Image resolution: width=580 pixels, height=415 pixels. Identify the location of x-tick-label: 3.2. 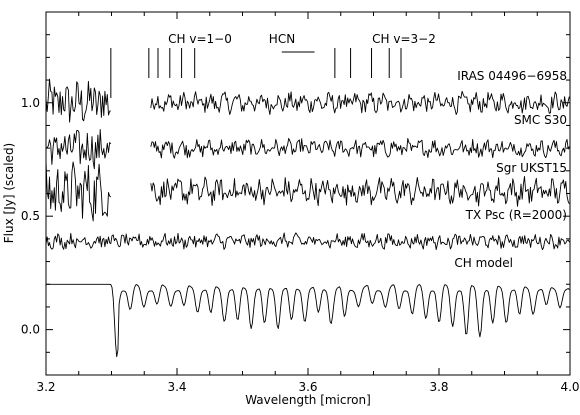
(45, 387).